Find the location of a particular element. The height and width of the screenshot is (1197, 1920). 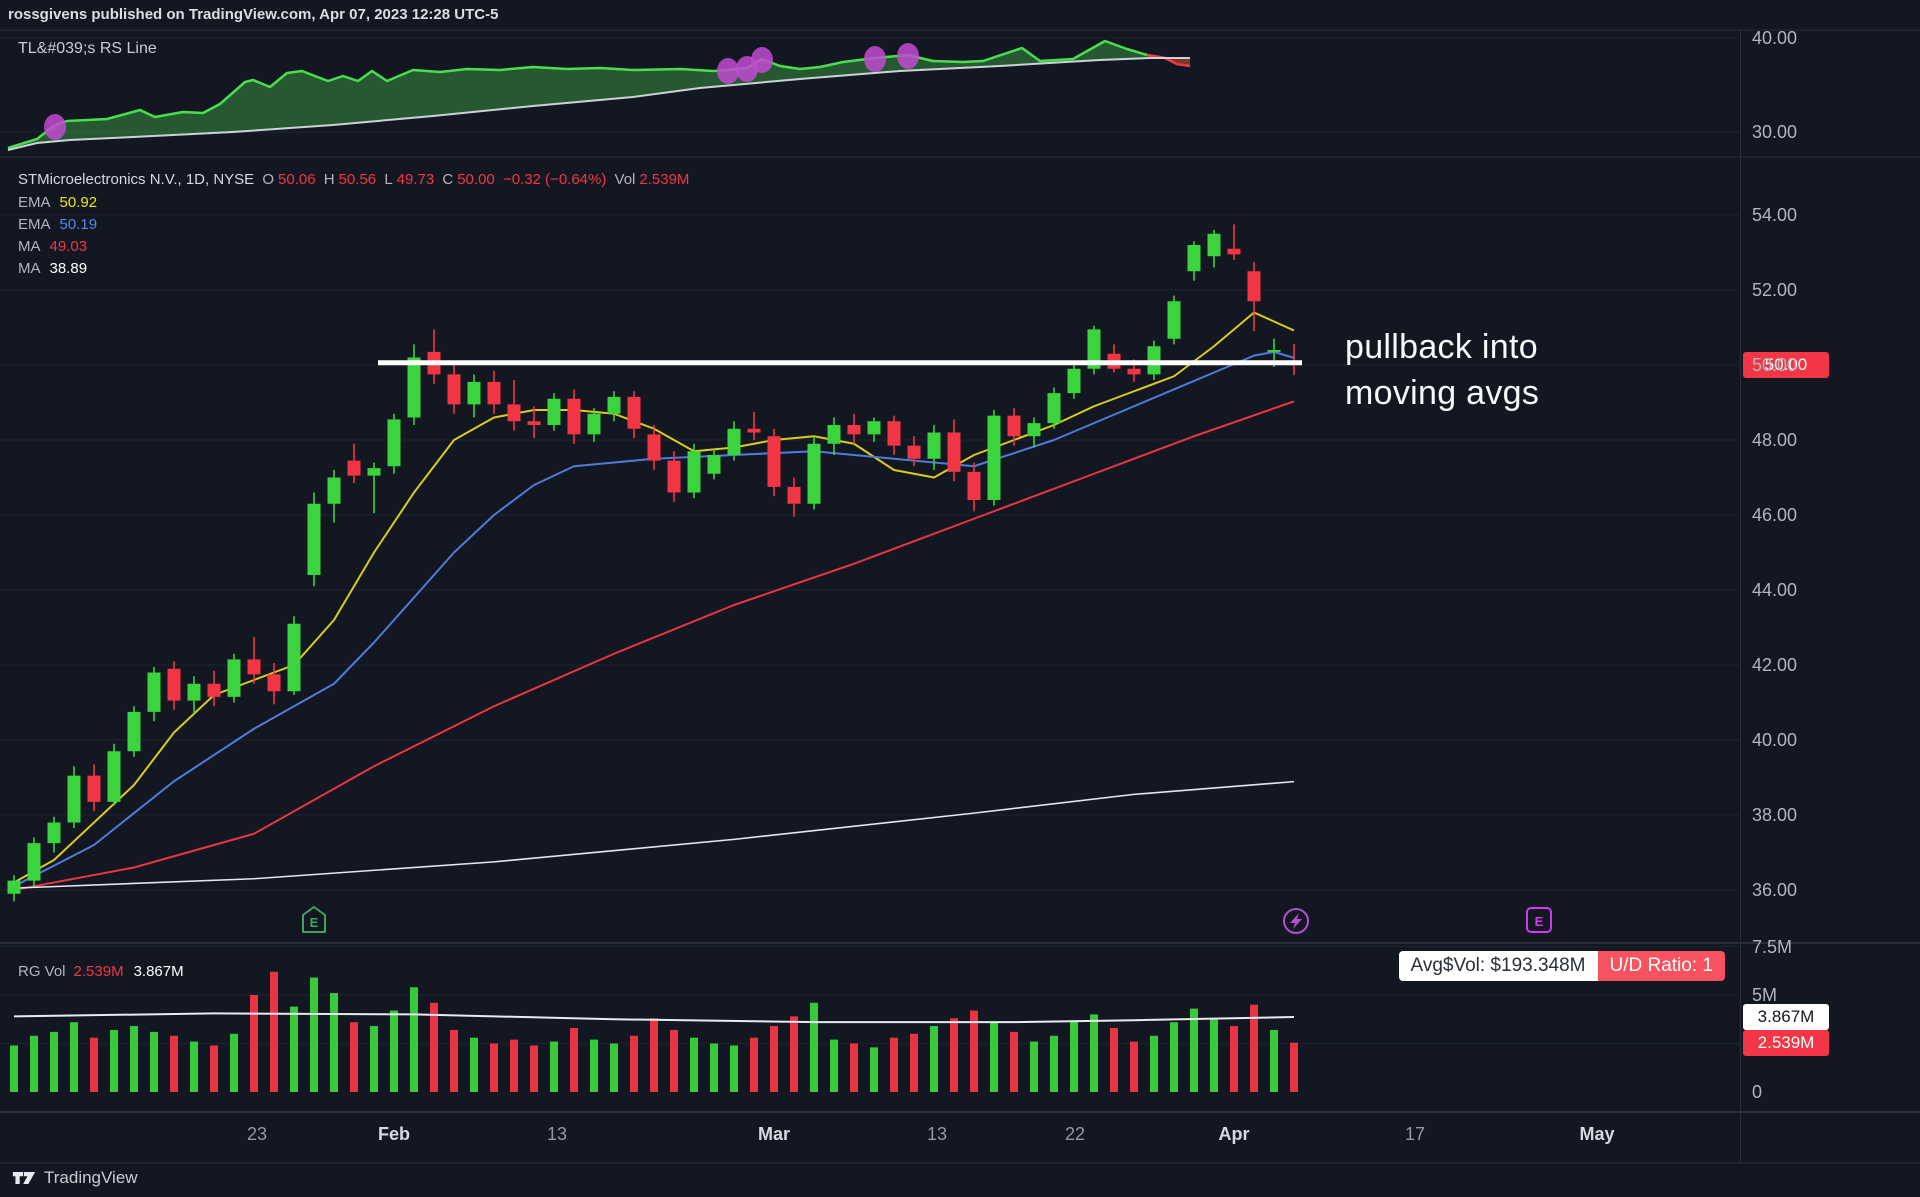

time-scale: 23 Feb 13 Mar 13 22 Apr 17 May is located at coordinates (870, 1137).